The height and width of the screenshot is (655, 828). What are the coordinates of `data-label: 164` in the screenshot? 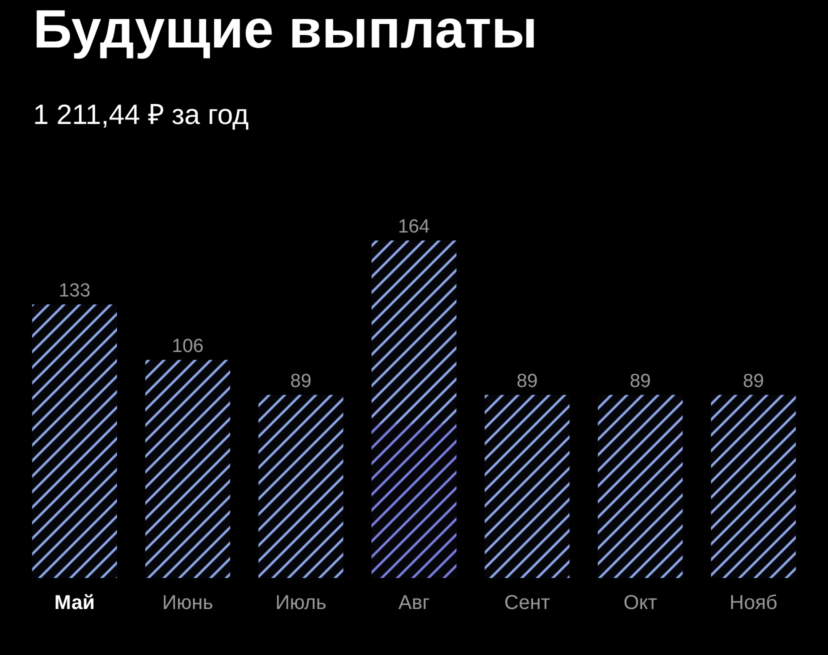 It's located at (414, 227).